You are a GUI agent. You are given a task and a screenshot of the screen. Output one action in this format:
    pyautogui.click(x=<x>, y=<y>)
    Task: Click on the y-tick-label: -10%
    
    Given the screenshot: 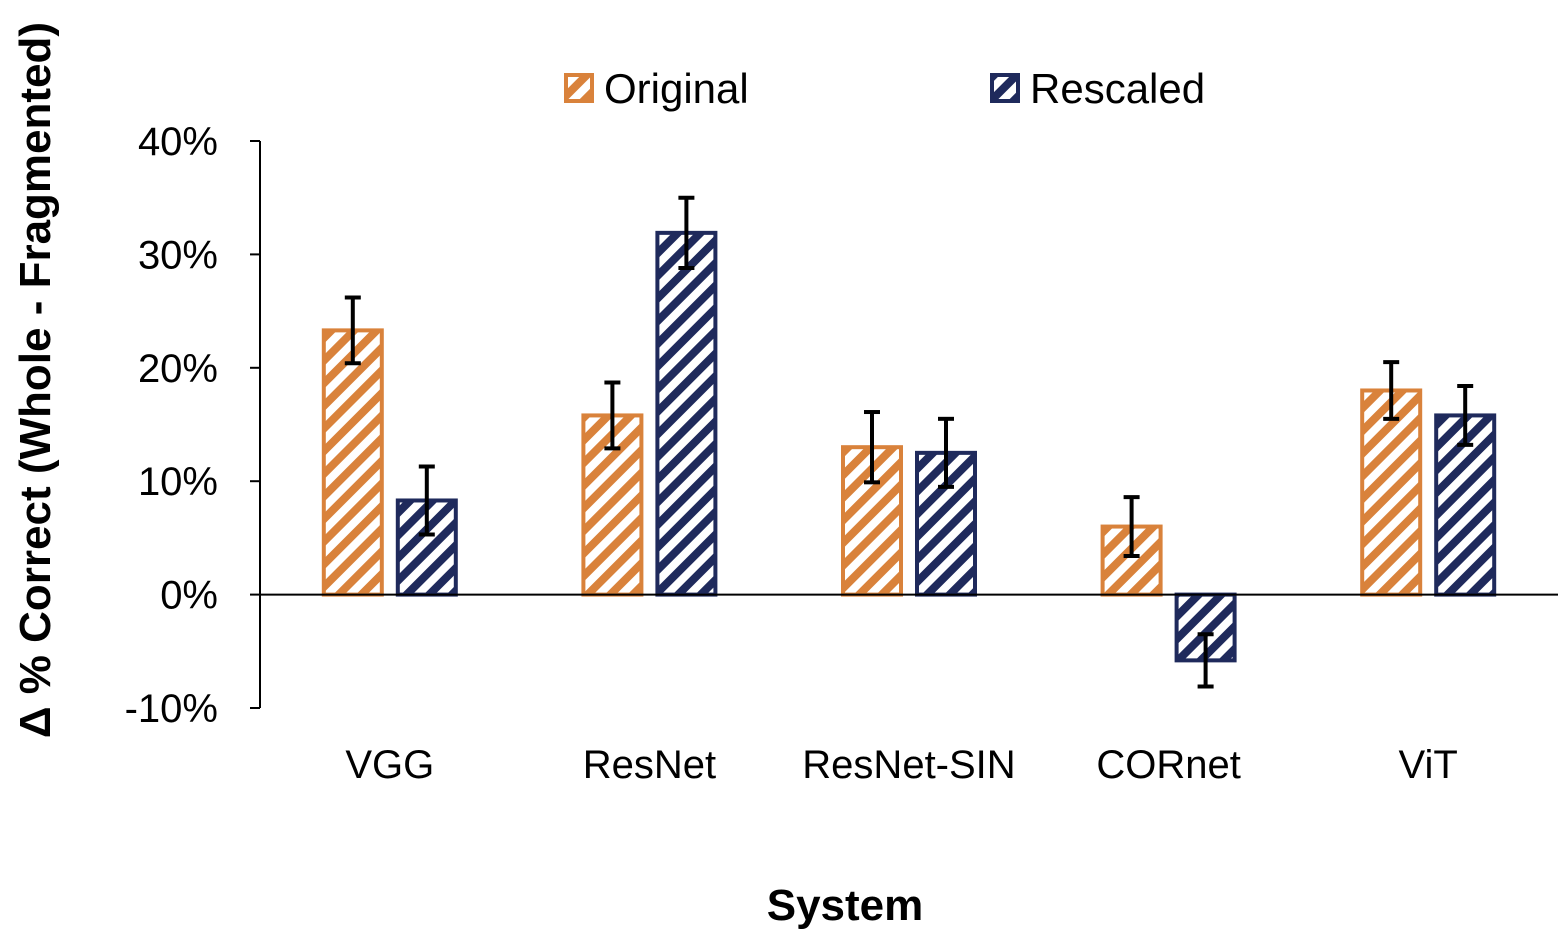 What is the action you would take?
    pyautogui.click(x=171, y=709)
    